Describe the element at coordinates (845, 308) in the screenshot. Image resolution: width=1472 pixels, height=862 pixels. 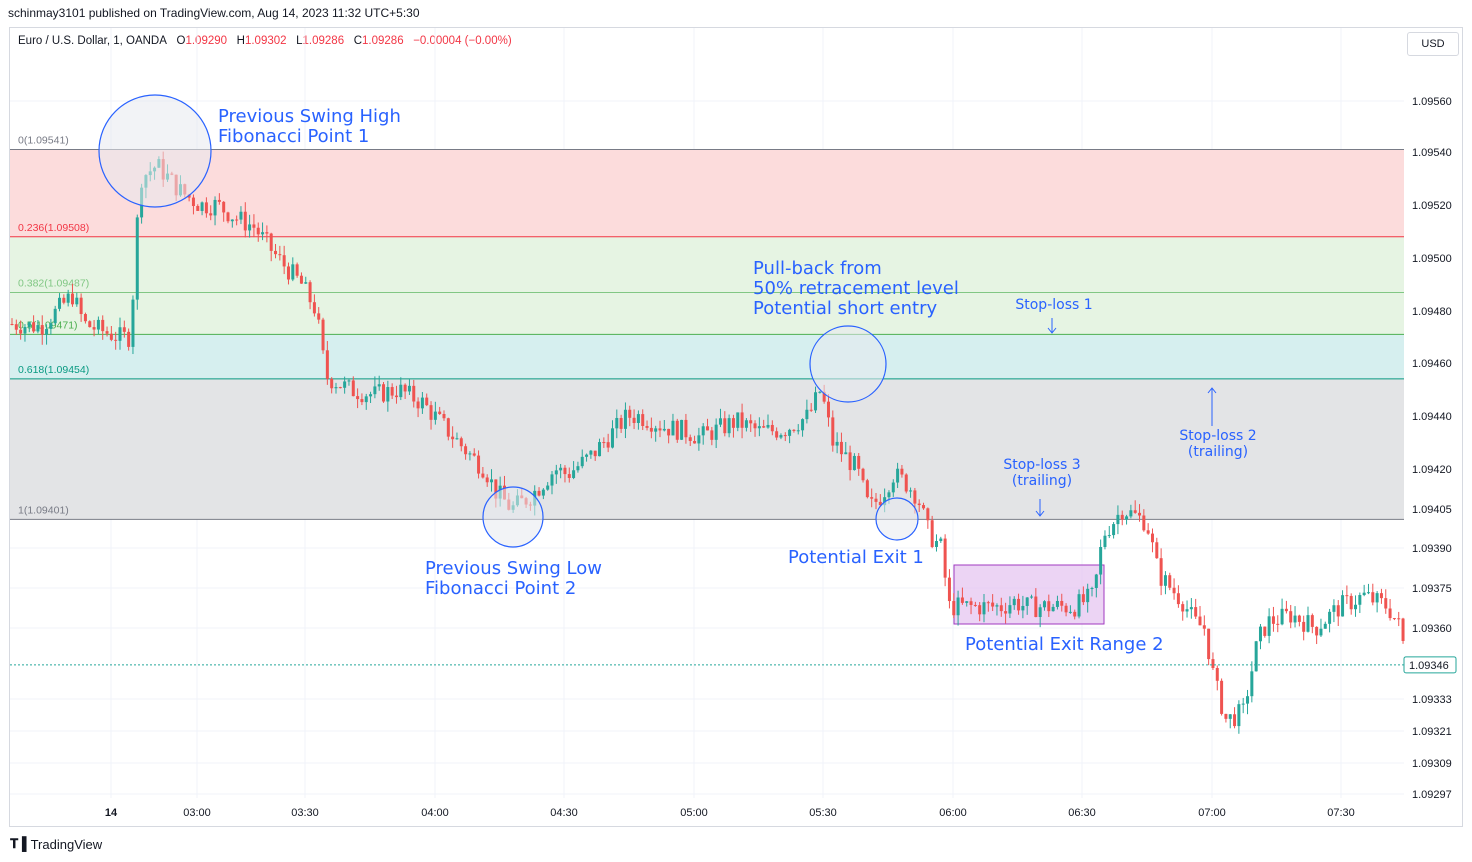
I see `pullback-annotation: Potential short entry` at that location.